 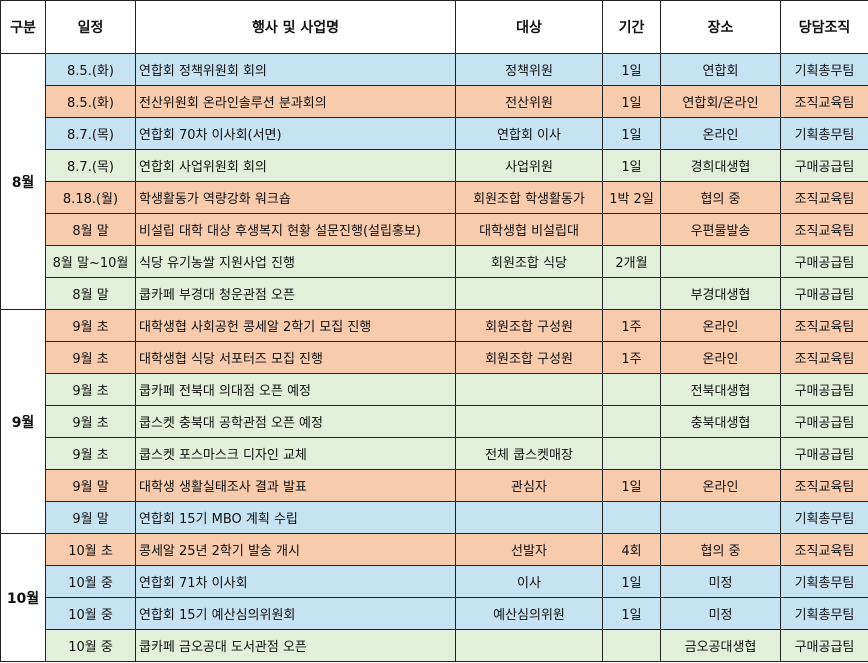 What do you see at coordinates (23, 597) in the screenshot?
I see `group-cell: 10월` at bounding box center [23, 597].